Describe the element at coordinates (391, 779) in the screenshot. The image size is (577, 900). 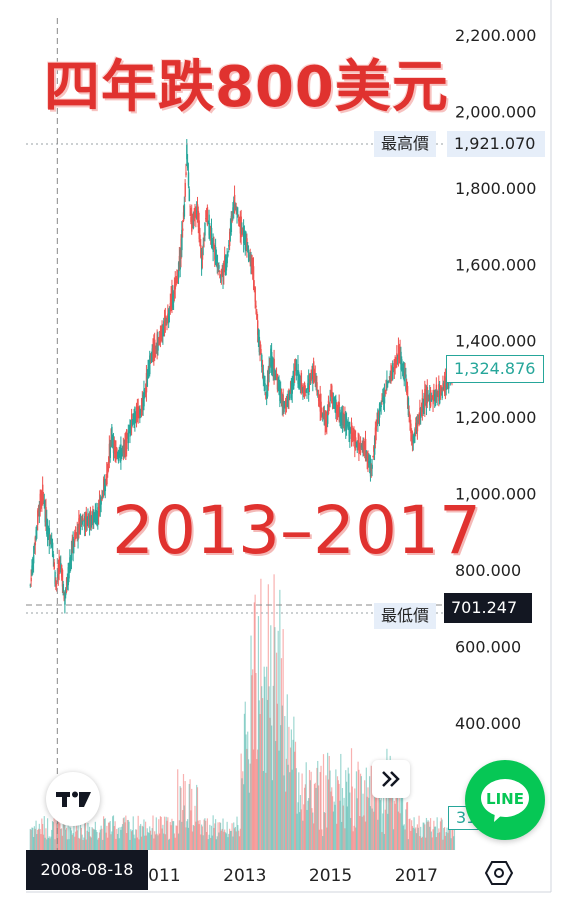
I see `scroll-to-latest-button` at that location.